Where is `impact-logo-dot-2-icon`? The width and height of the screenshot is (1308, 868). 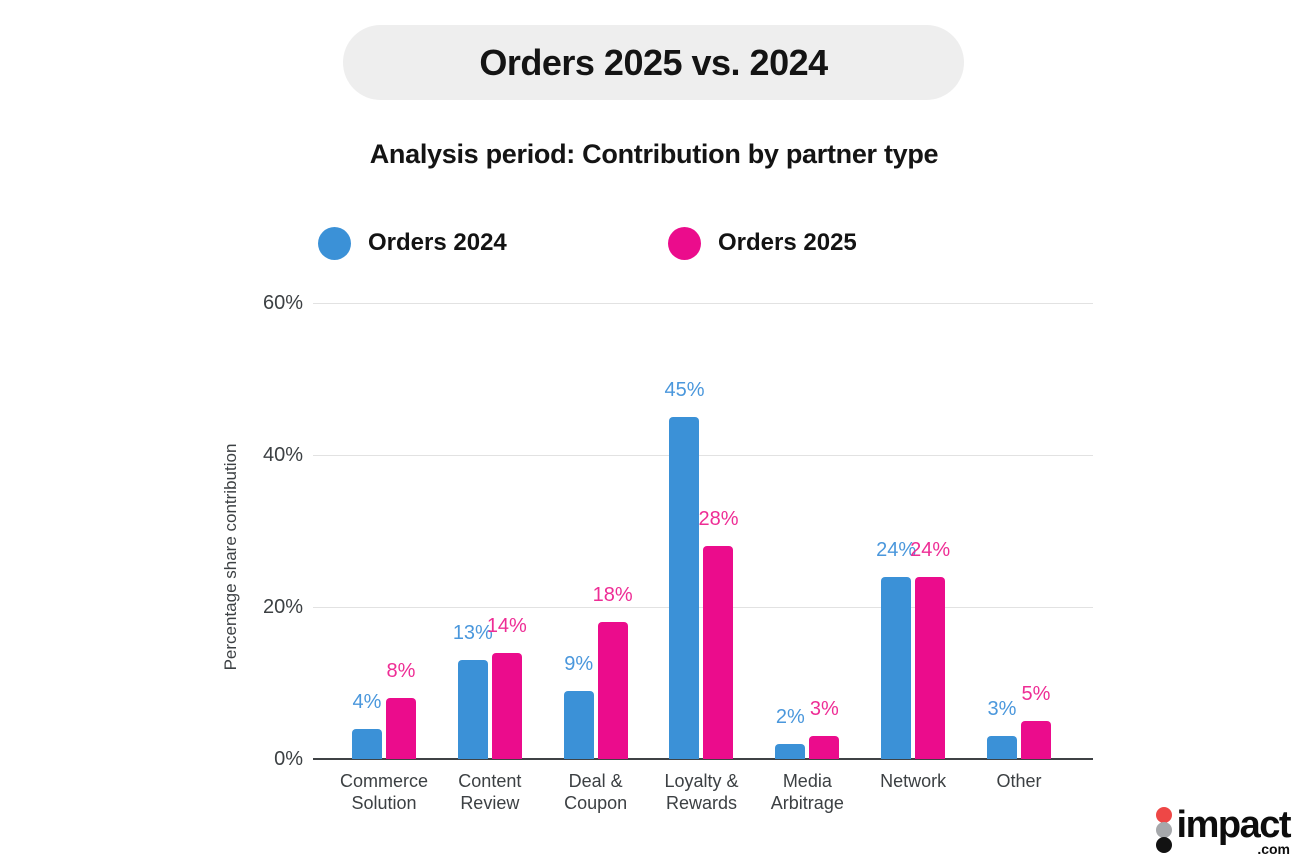
impact-logo-dot-2-icon is located at coordinates (1163, 845).